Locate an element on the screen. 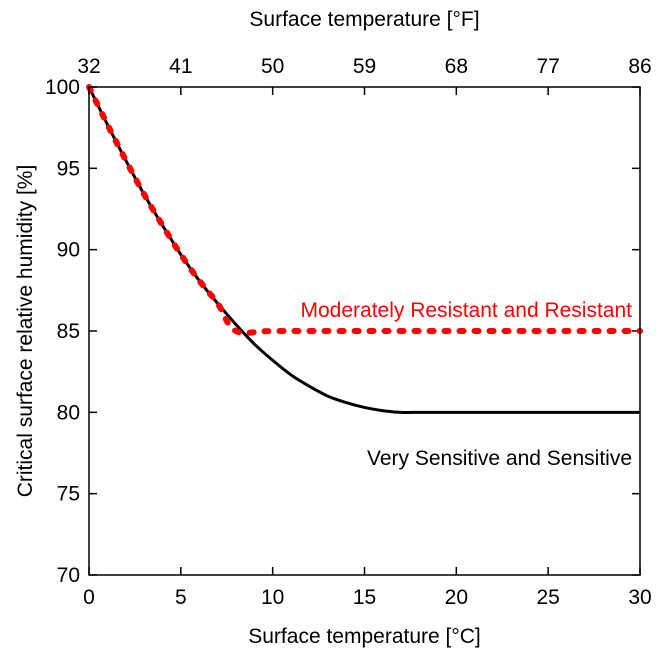 The width and height of the screenshot is (659, 656). x-axis-title: Surface temperature [°C] is located at coordinates (364, 636).